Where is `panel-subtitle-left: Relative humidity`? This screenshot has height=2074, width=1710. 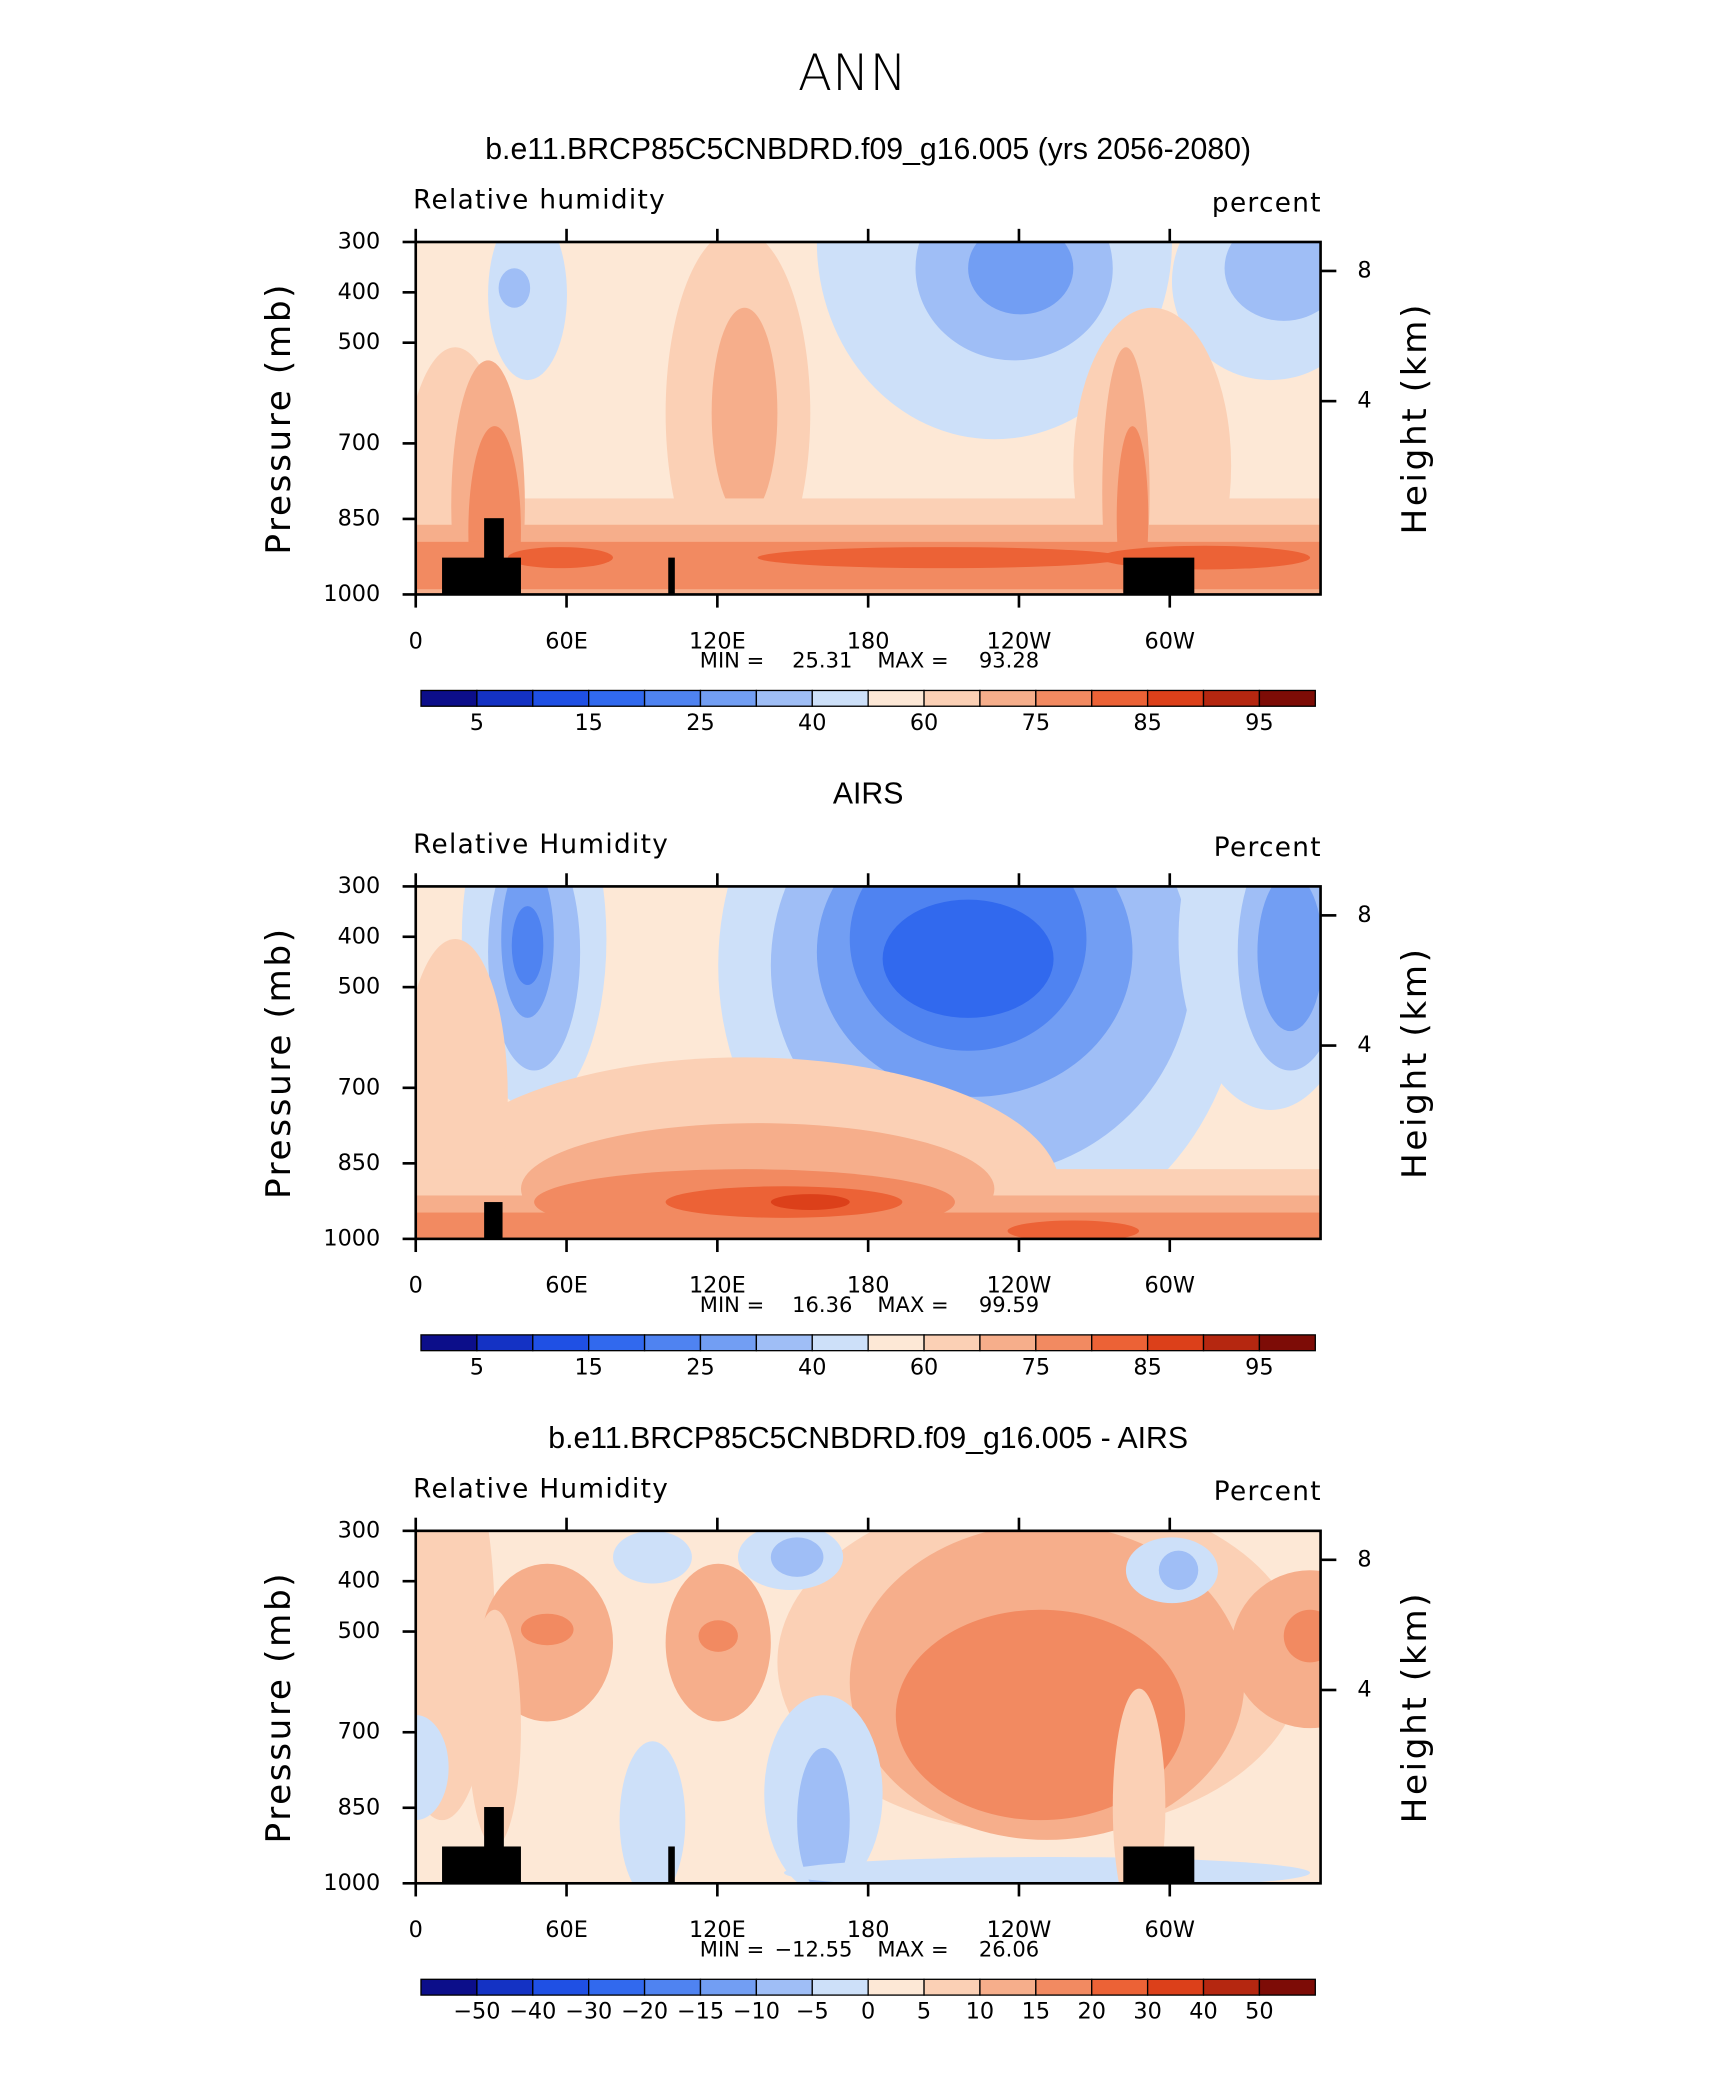
panel-subtitle-left: Relative humidity is located at coordinates (539, 201).